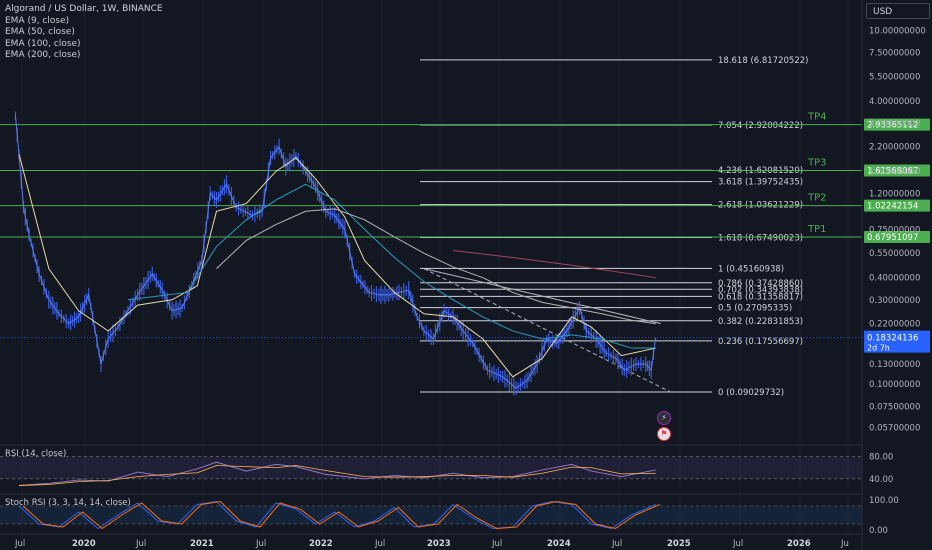 The height and width of the screenshot is (550, 932). I want to click on fib-level-label: 3.618 (1.39752435), so click(760, 183).